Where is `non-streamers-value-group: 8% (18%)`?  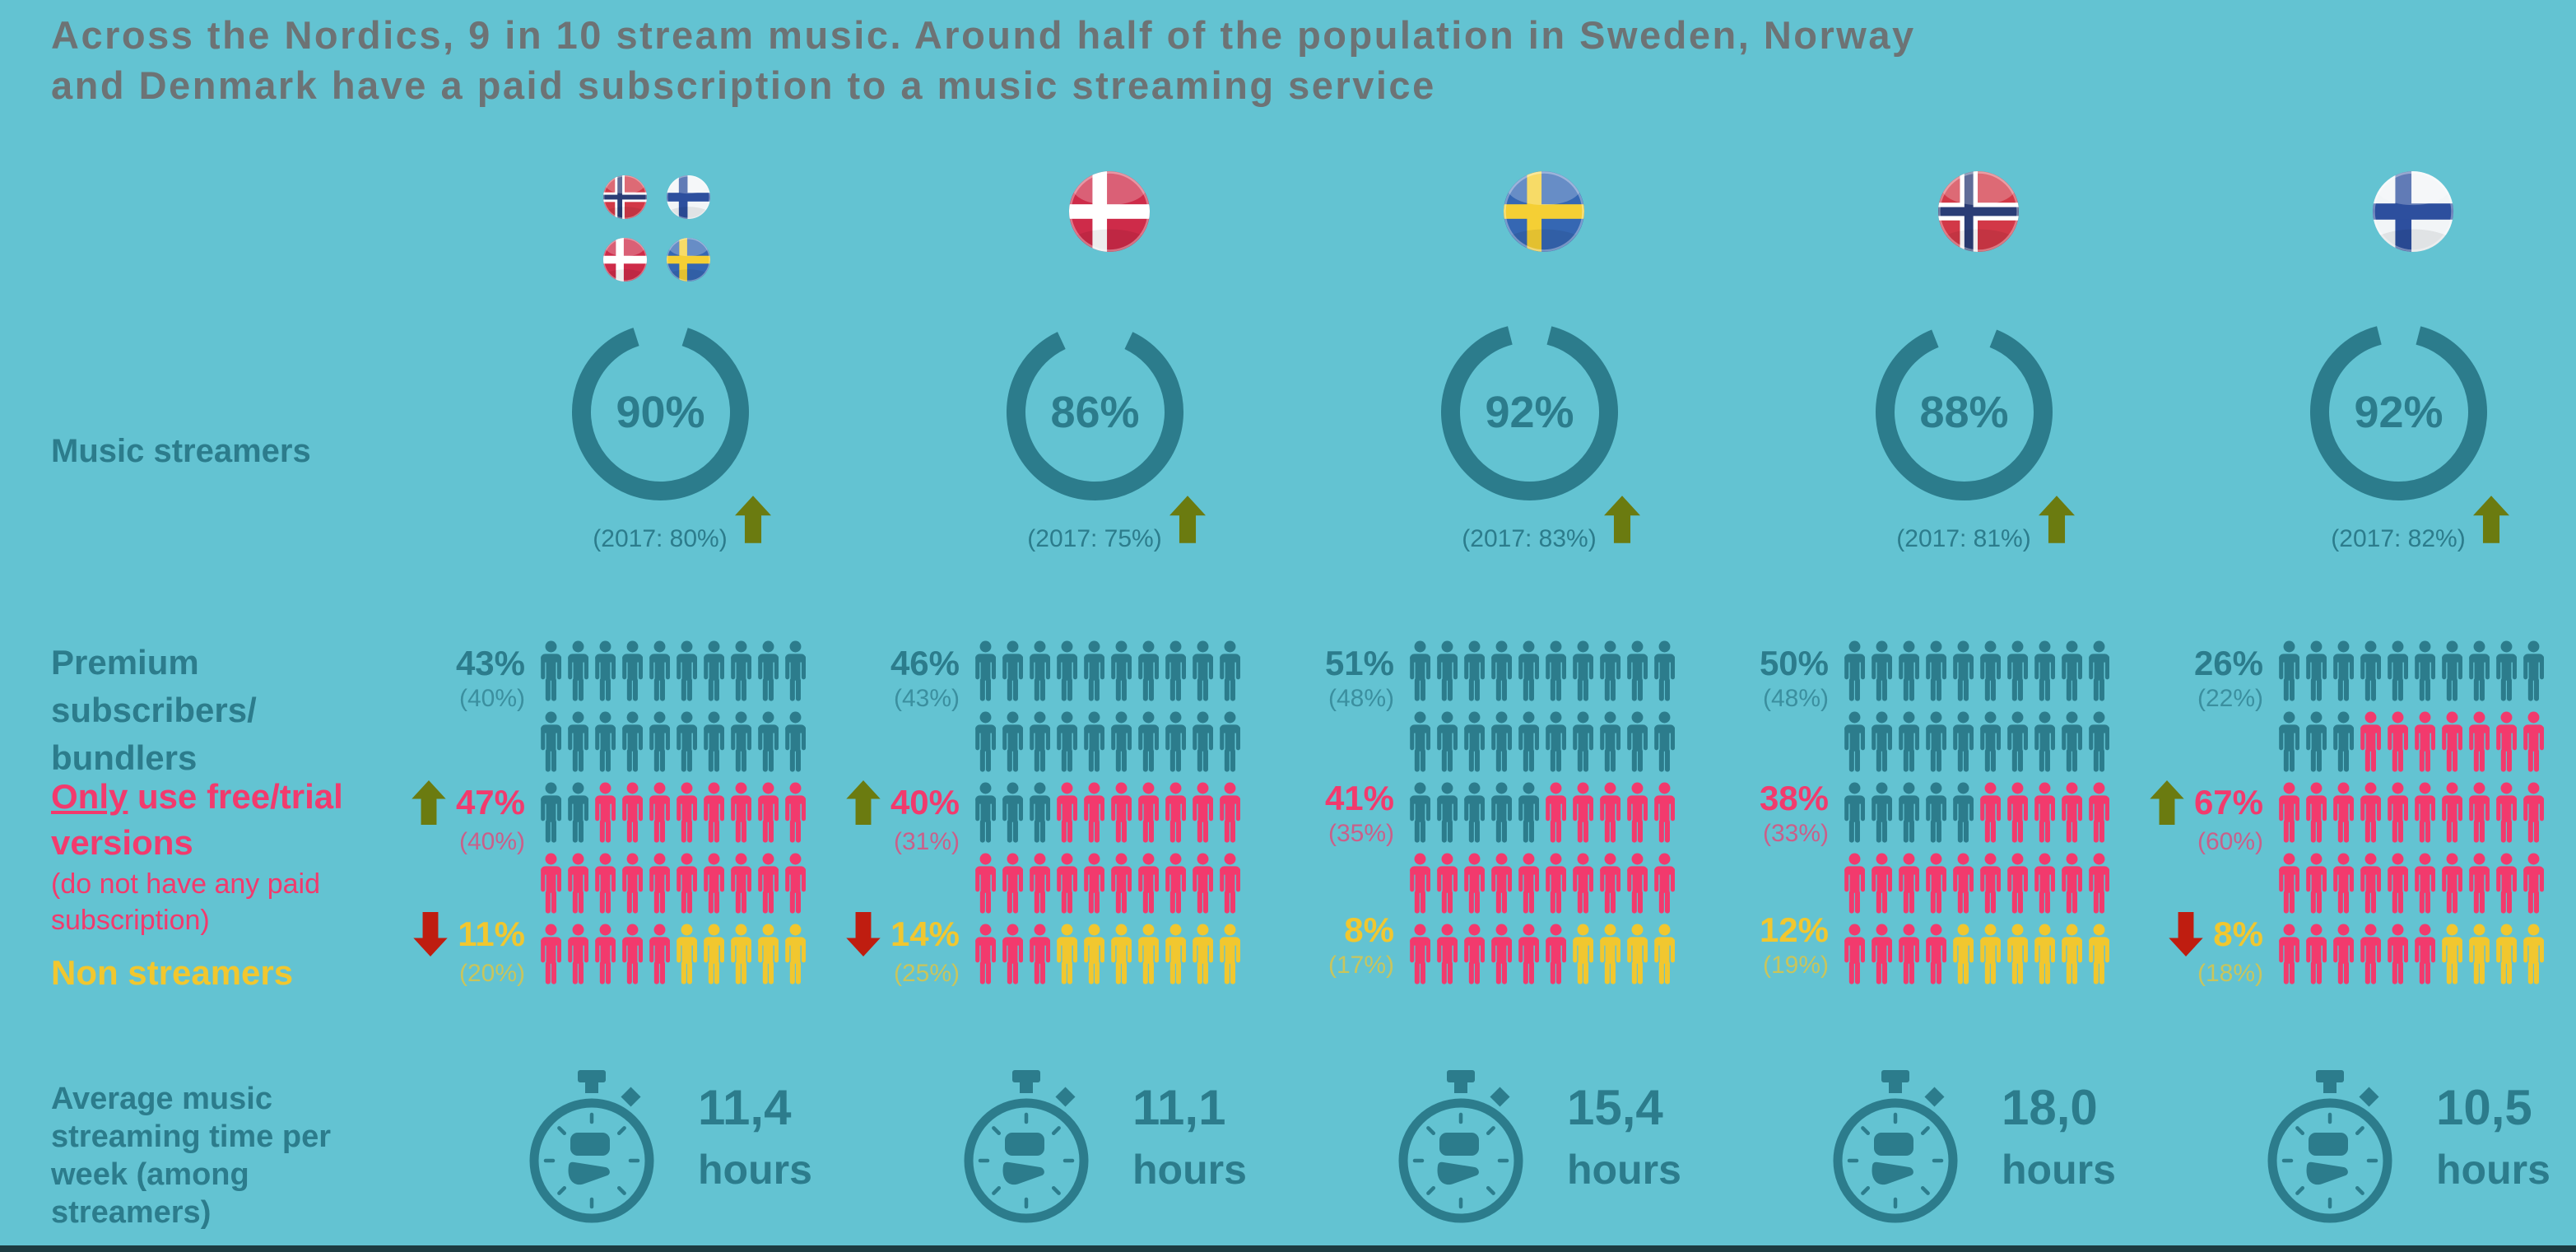 non-streamers-value-group: 8% (18%) is located at coordinates (2168, 950).